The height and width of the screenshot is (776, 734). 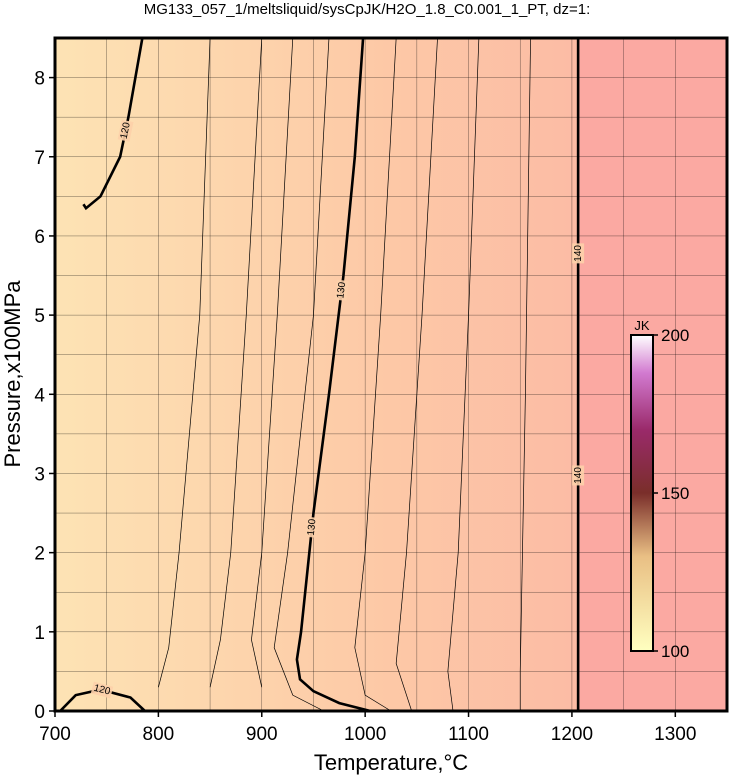 I want to click on y-axis-label: Pressure,x100MPa, so click(x=12, y=374).